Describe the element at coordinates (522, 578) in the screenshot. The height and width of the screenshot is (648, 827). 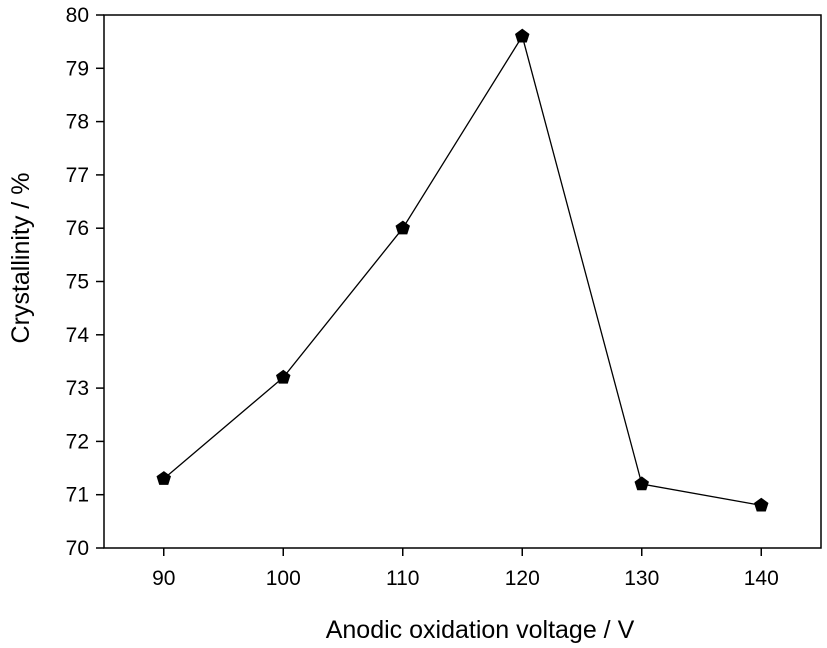
I see `x-tick-label: 120` at that location.